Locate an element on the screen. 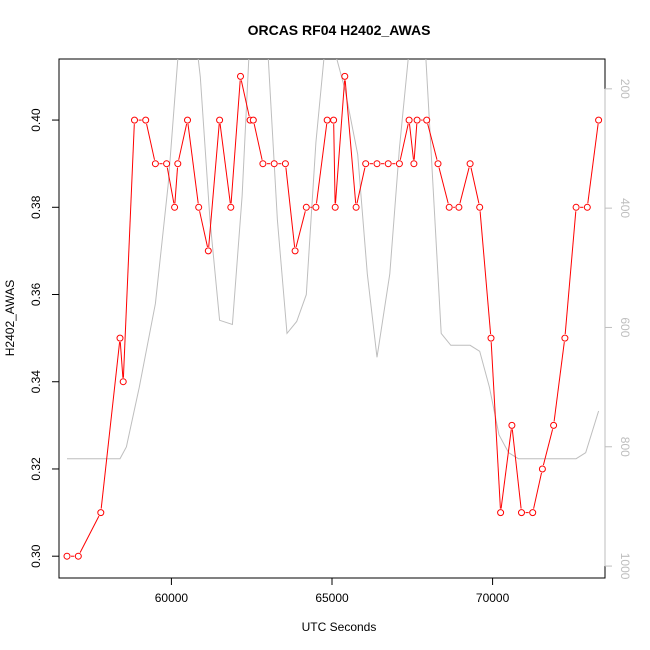 Image resolution: width=650 pixels, height=650 pixels. y2-tick-label: 1000 is located at coordinates (625, 566).